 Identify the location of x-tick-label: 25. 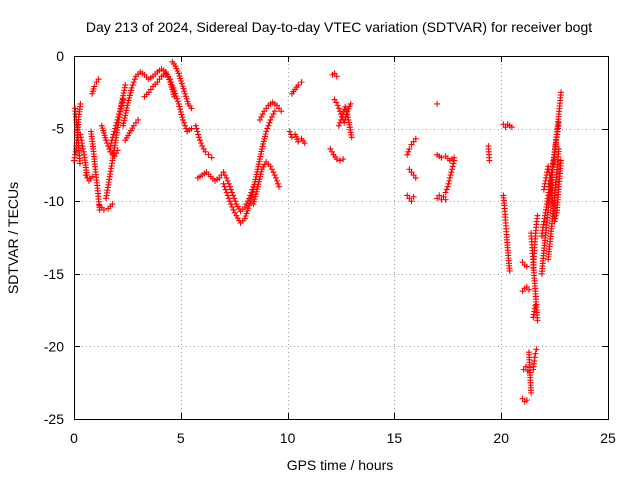
(608, 438).